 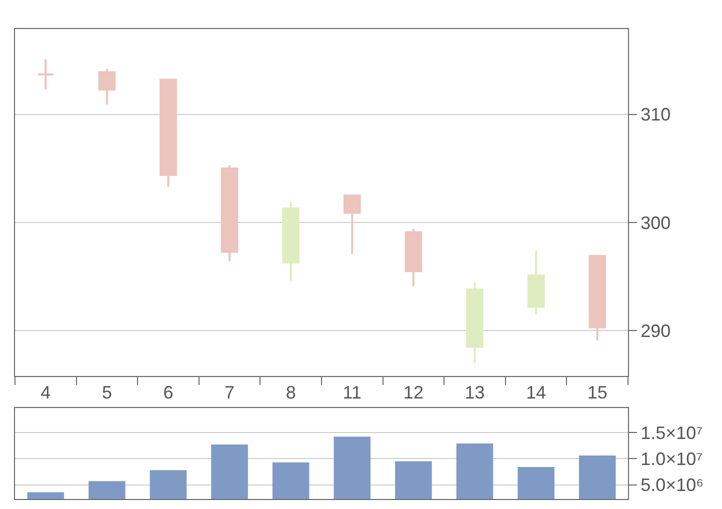 I want to click on x-tick-label: 11, so click(x=352, y=392).